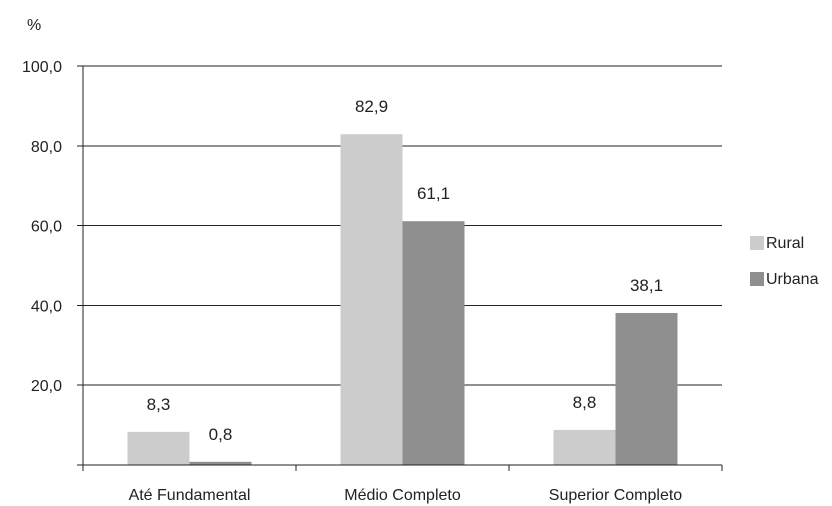 This screenshot has height=506, width=832. What do you see at coordinates (190, 495) in the screenshot?
I see `x-tick-label: Até Fundamental` at bounding box center [190, 495].